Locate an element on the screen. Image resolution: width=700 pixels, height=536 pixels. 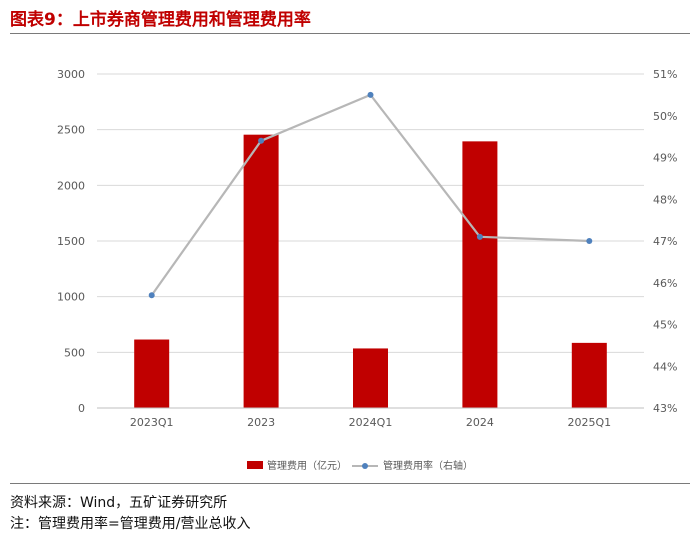
x-tick-label: 2024Q1 is located at coordinates (371, 422).